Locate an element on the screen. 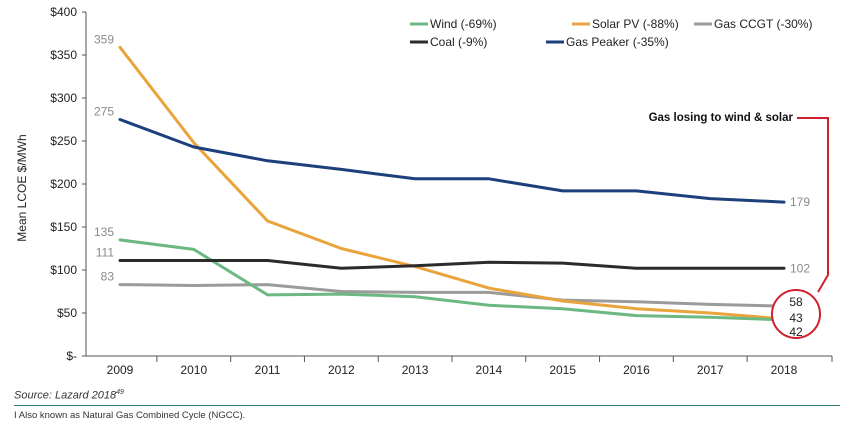 This screenshot has width=854, height=428. x-tick-label: 2009 is located at coordinates (120, 370).